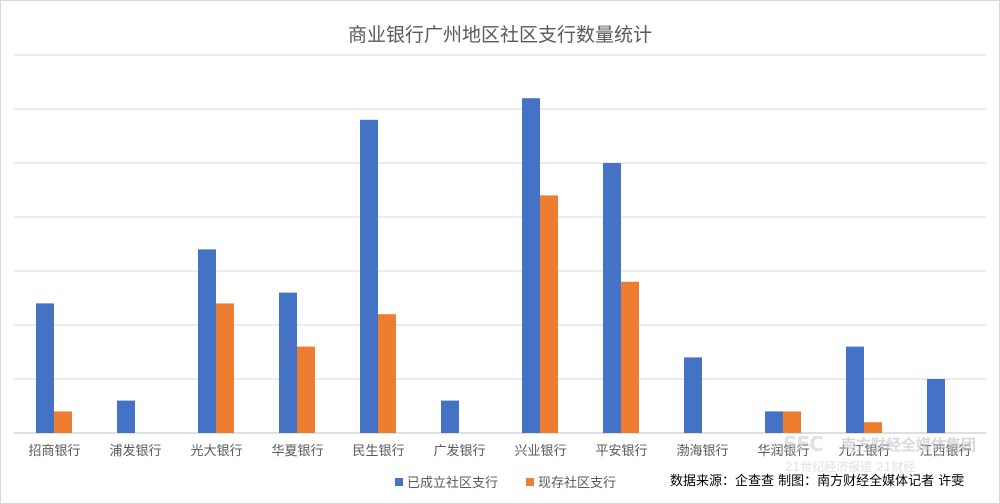  Describe the element at coordinates (864, 451) in the screenshot. I see `category-label: 九江银行` at that location.